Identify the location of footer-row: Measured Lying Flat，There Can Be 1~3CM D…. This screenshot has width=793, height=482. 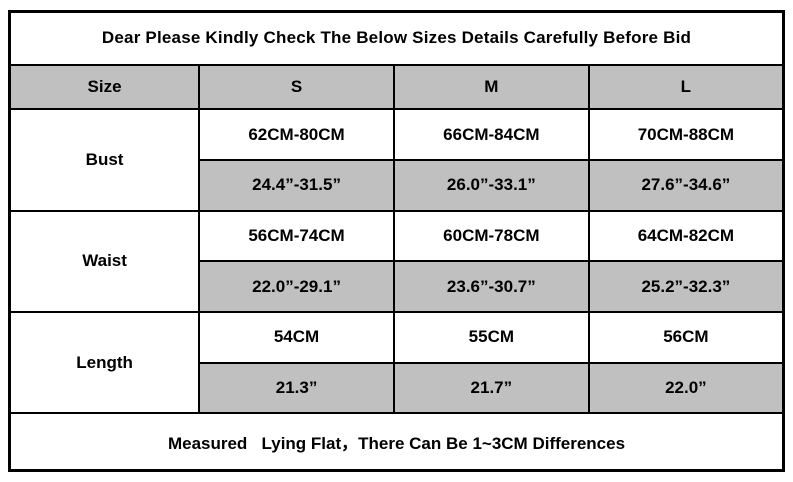
(396, 442).